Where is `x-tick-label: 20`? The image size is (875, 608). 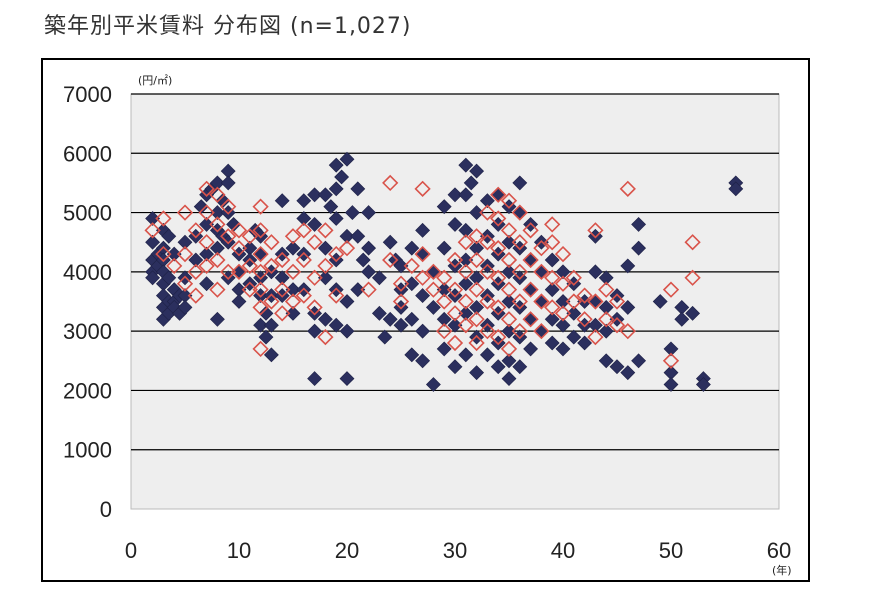 x-tick-label: 20 is located at coordinates (347, 550).